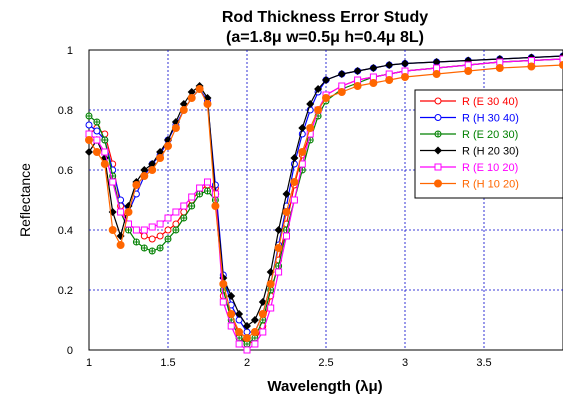 The height and width of the screenshot is (395, 563). Describe the element at coordinates (70, 51) in the screenshot. I see `y-tick-label: 1` at that location.